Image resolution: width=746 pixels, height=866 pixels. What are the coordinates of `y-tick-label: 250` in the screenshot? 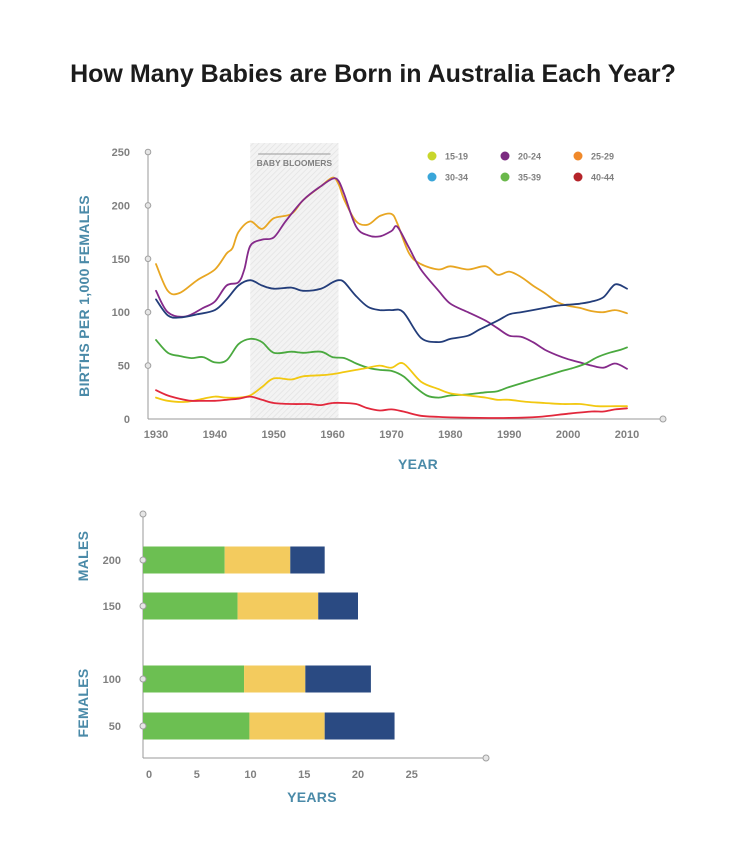 It's located at (121, 153).